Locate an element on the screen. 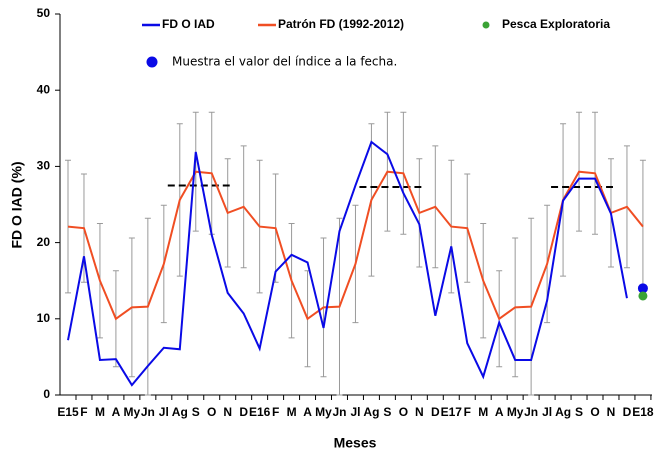 The width and height of the screenshot is (656, 456). y-tick-label: 50 is located at coordinates (44, 13).